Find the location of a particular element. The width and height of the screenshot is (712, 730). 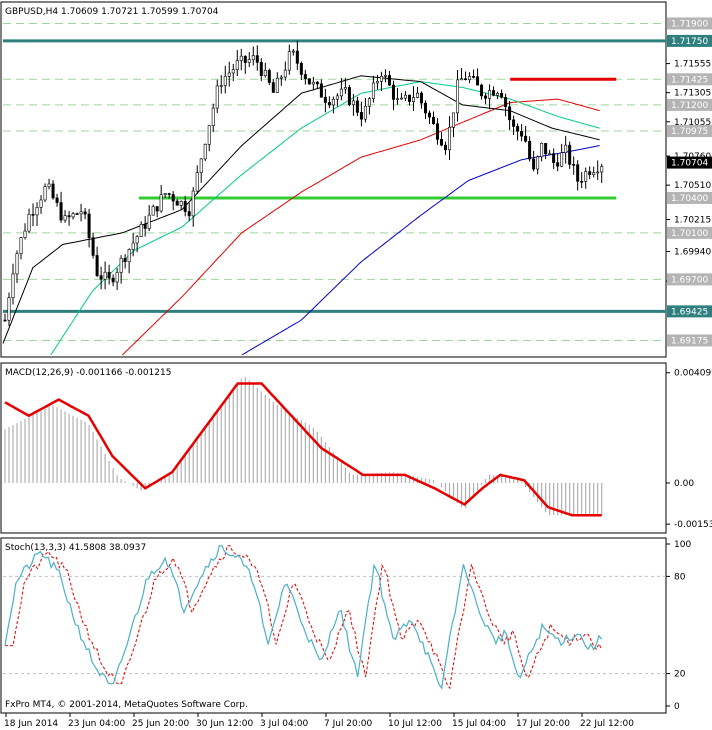

price-tick-label: 1.70510 is located at coordinates (692, 186).